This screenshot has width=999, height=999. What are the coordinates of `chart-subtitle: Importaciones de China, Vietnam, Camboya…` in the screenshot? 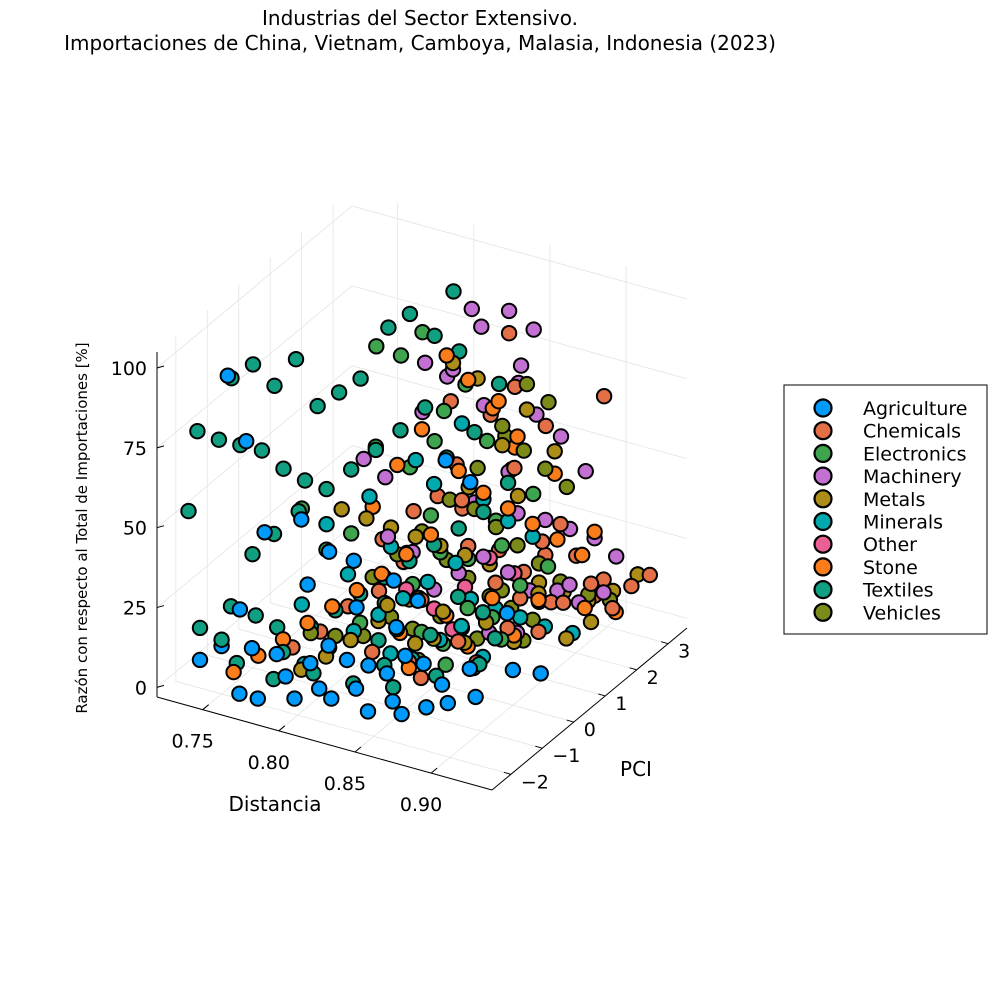 It's located at (420, 43).